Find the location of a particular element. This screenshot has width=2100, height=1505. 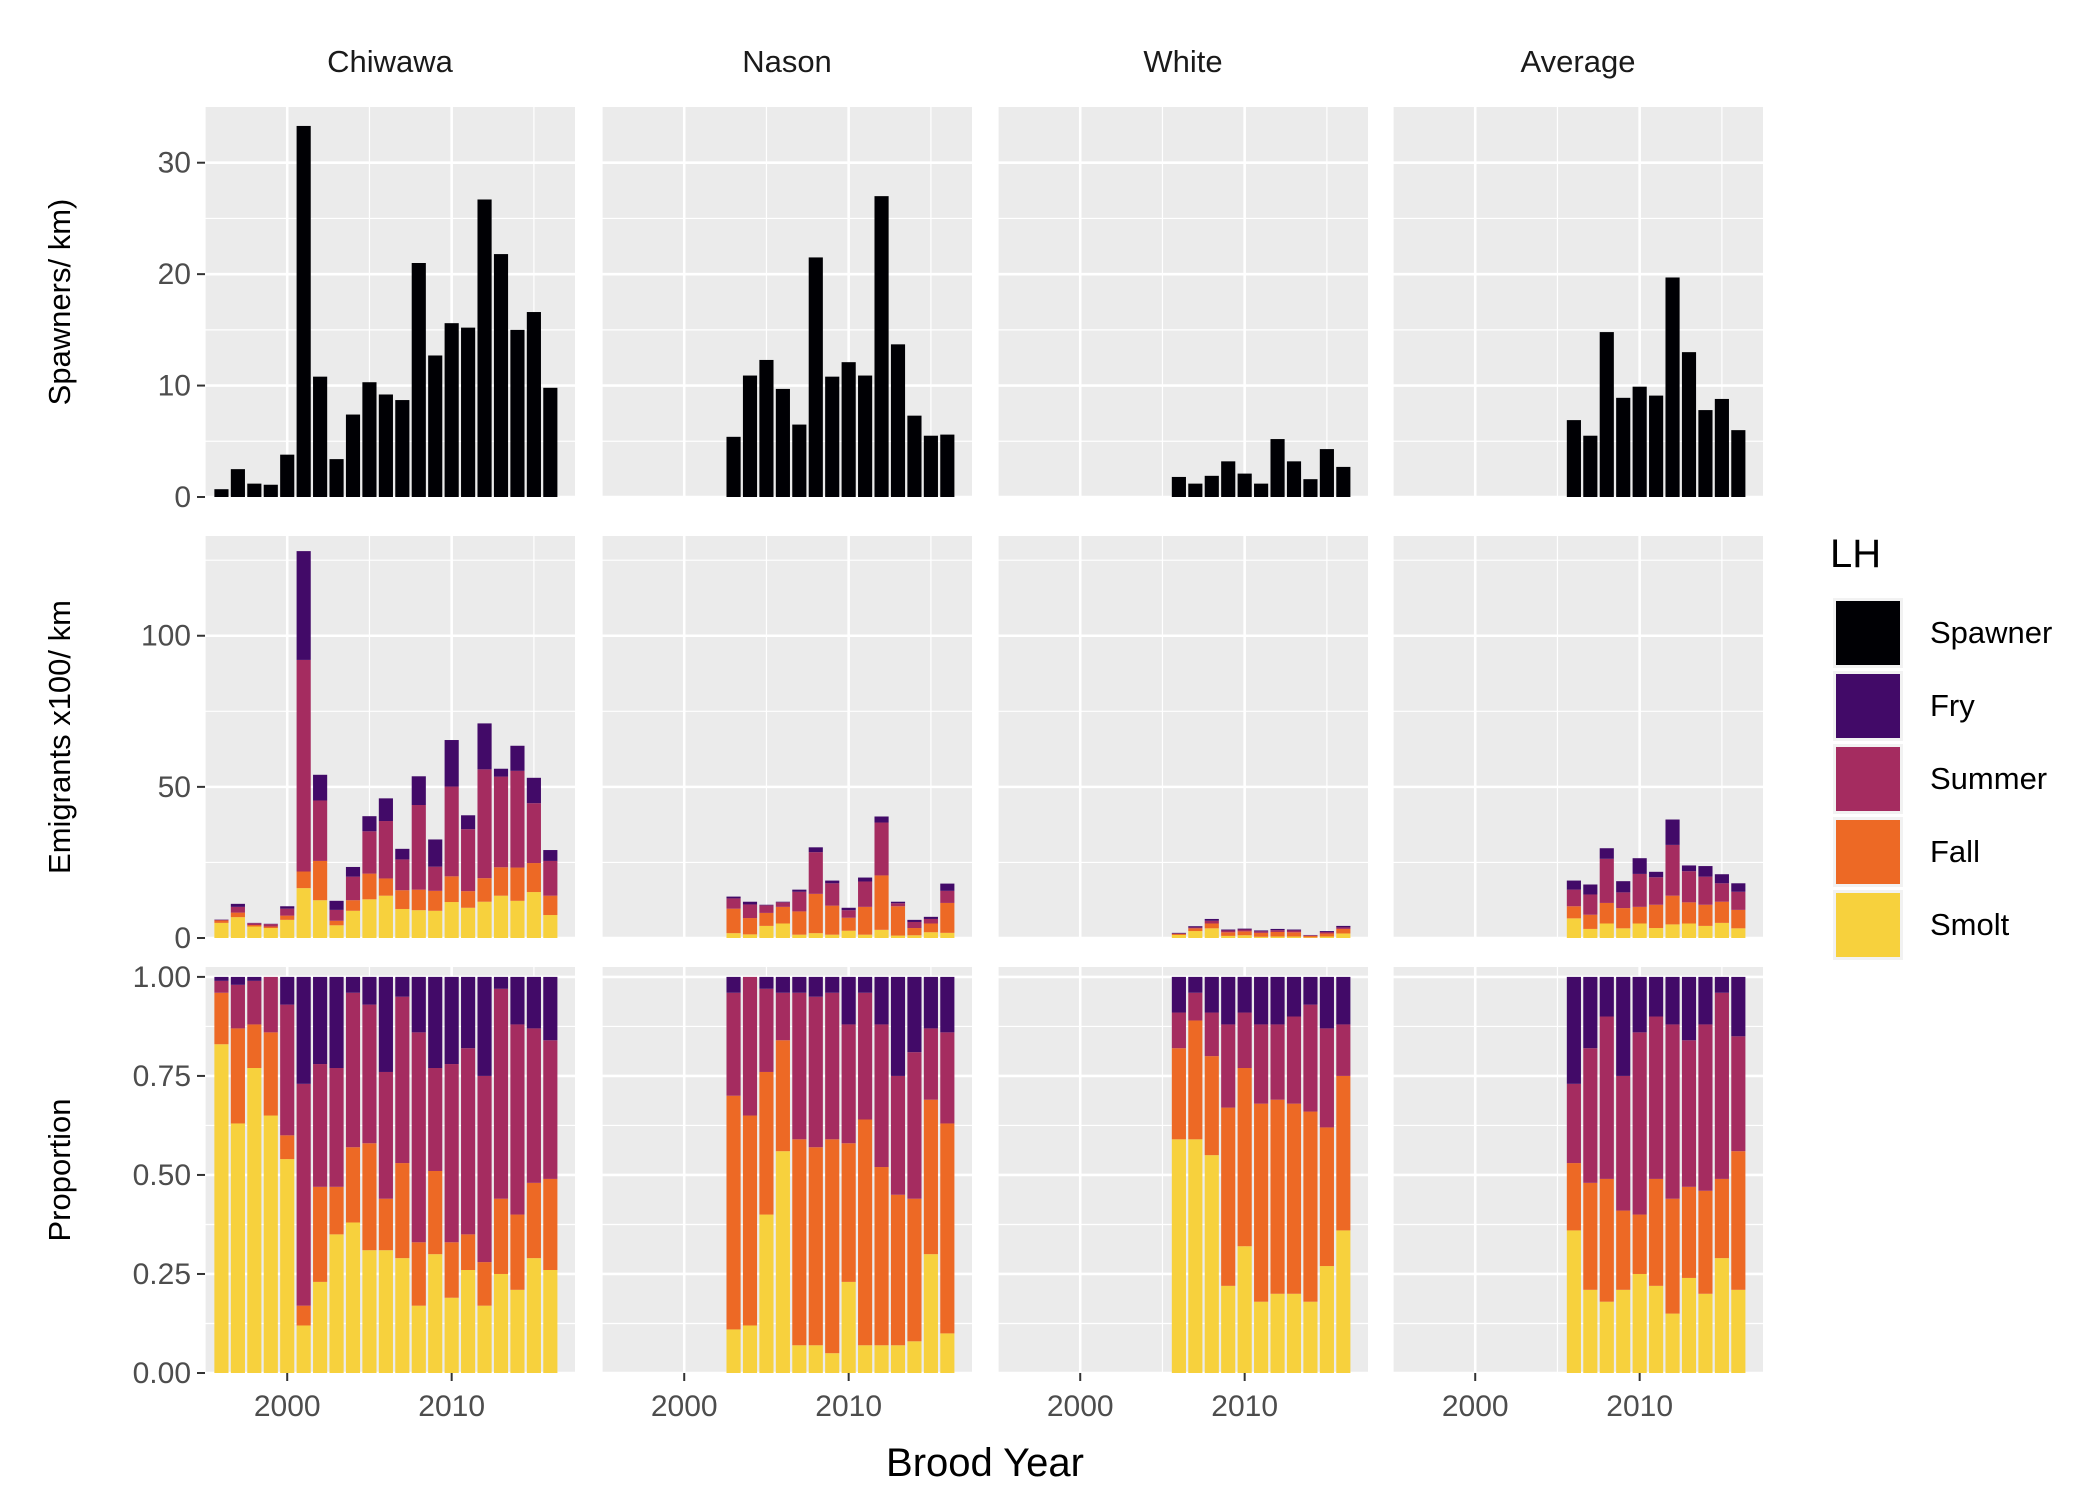

bar-smolt-2014 is located at coordinates (517, 919).